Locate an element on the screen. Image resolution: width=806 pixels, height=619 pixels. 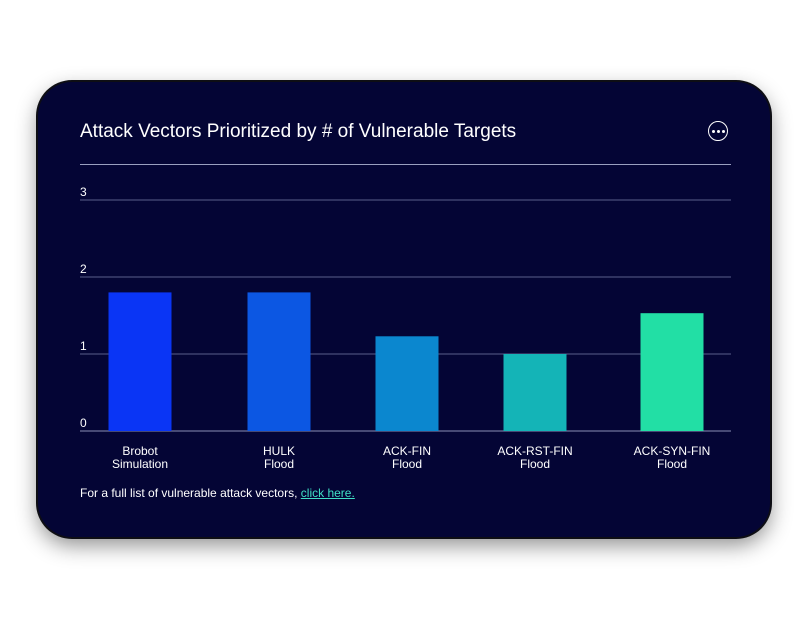
x-tick-label: Brobot Simulation is located at coordinates (140, 457).